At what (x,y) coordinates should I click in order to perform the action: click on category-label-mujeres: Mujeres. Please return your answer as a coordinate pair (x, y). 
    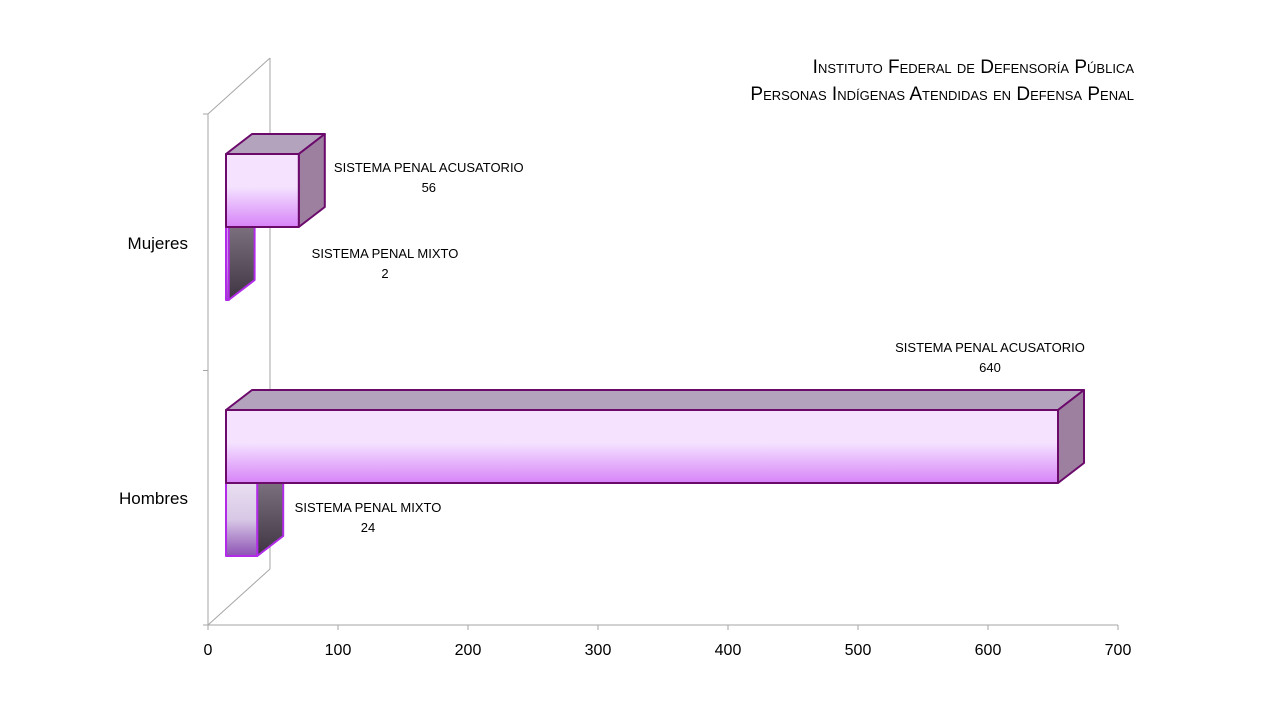
    Looking at the image, I should click on (158, 243).